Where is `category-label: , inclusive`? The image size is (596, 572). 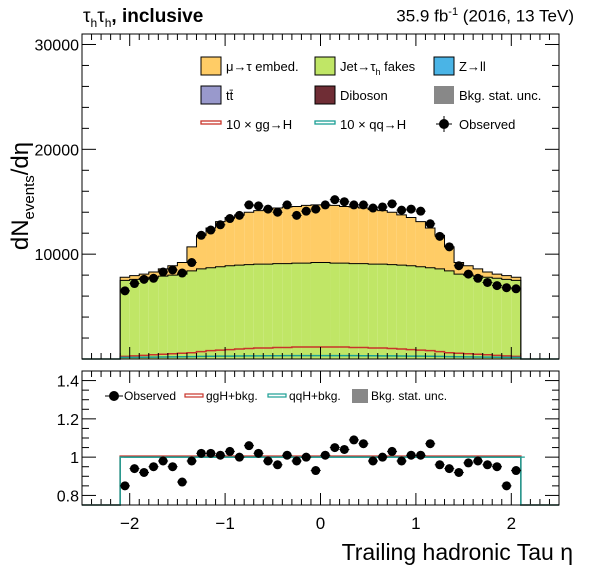
category-label: , inclusive is located at coordinates (157, 16).